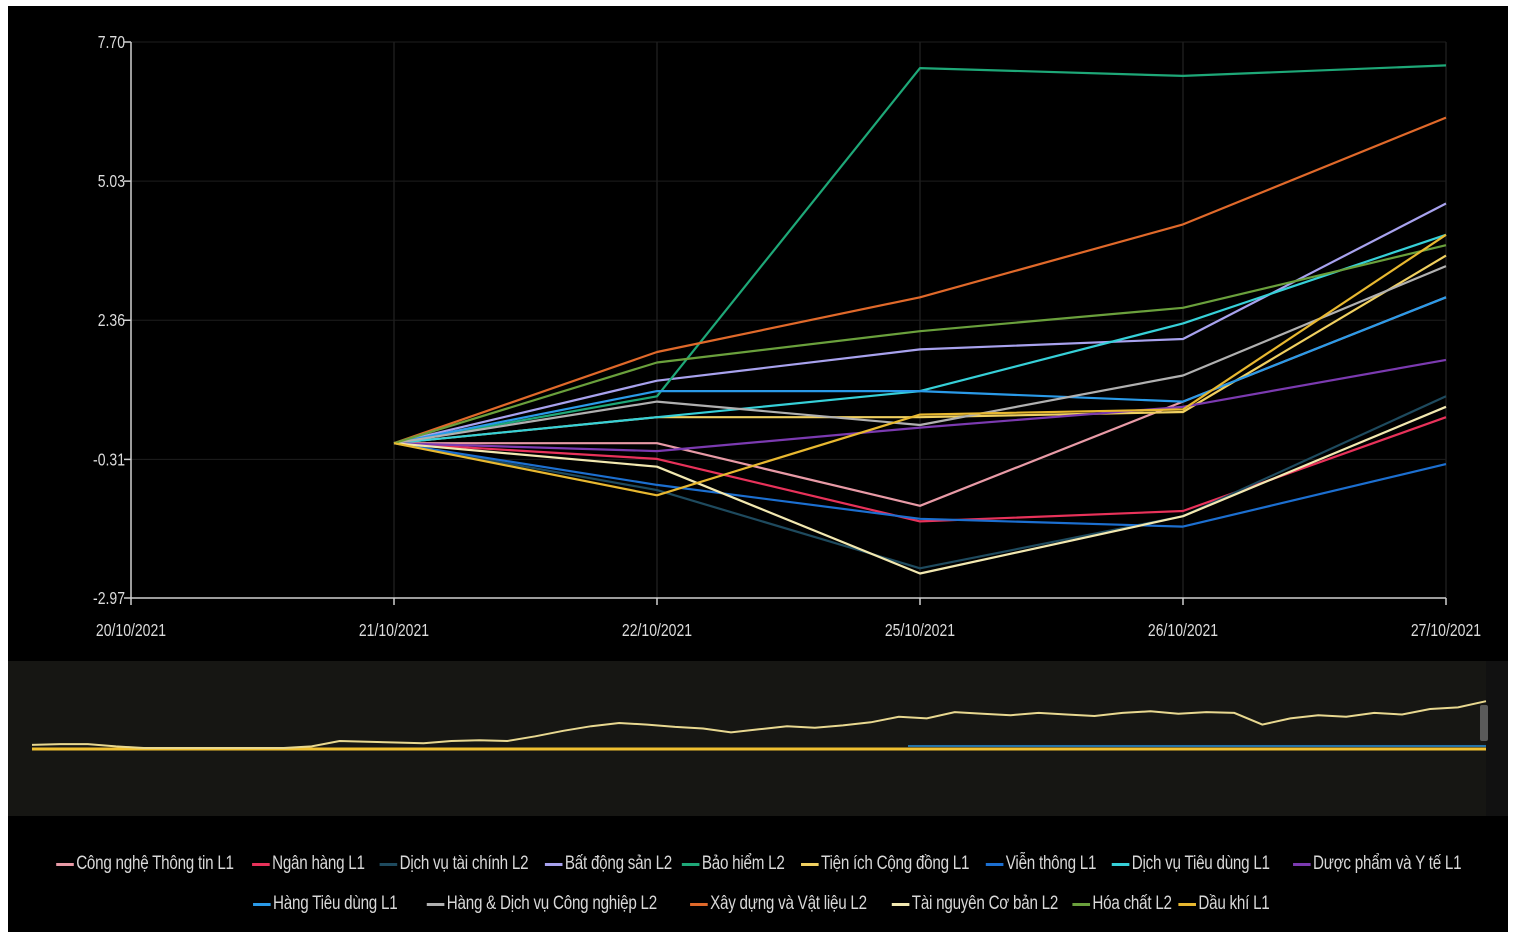  I want to click on y-tick-label: 2.36, so click(111, 321).